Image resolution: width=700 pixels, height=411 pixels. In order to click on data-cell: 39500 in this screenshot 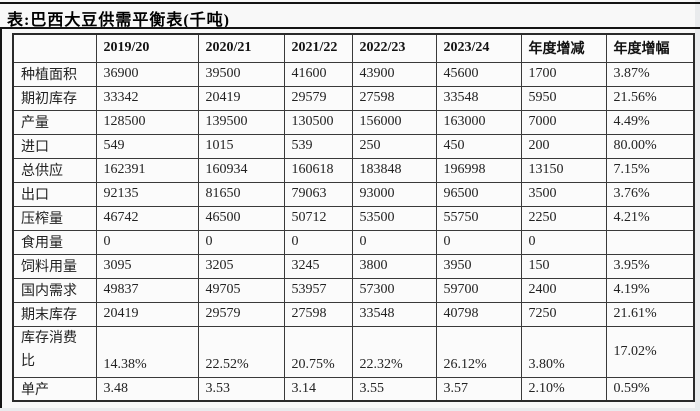, I will do `click(241, 74)`.